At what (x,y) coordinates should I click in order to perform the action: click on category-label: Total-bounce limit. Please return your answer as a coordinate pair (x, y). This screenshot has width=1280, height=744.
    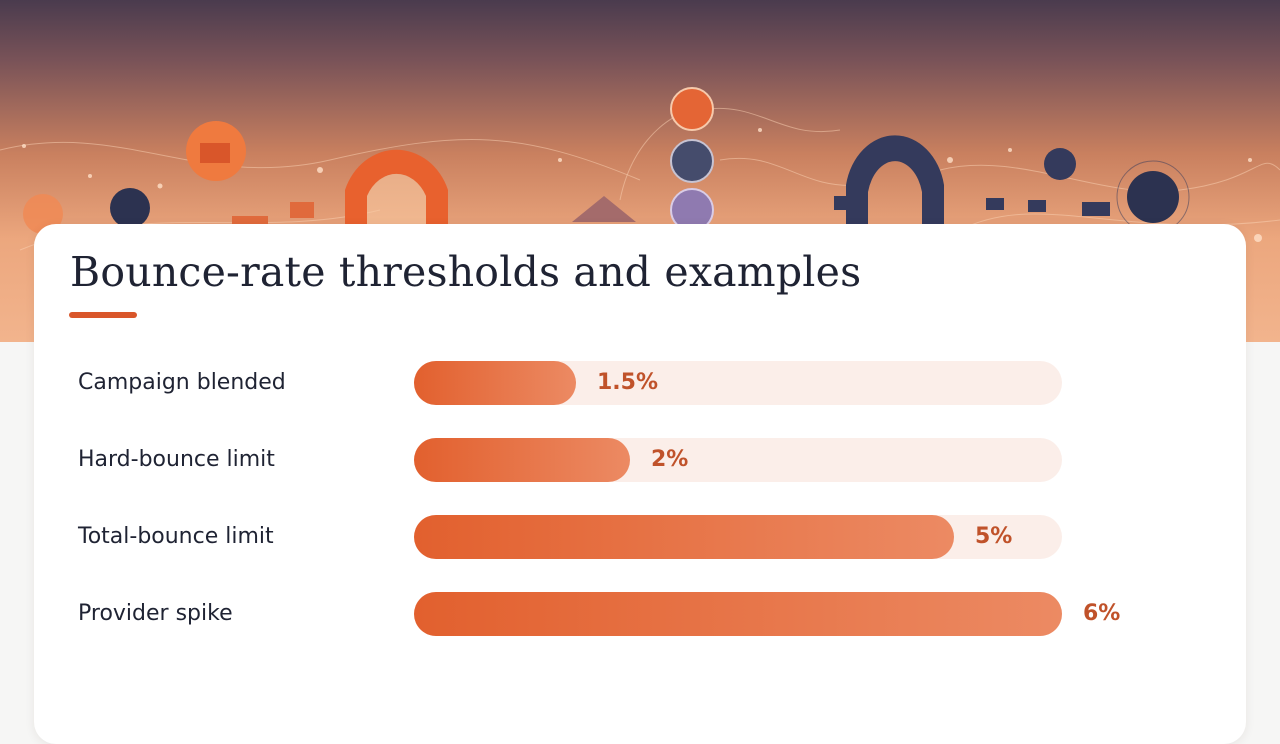
    Looking at the image, I should click on (176, 536).